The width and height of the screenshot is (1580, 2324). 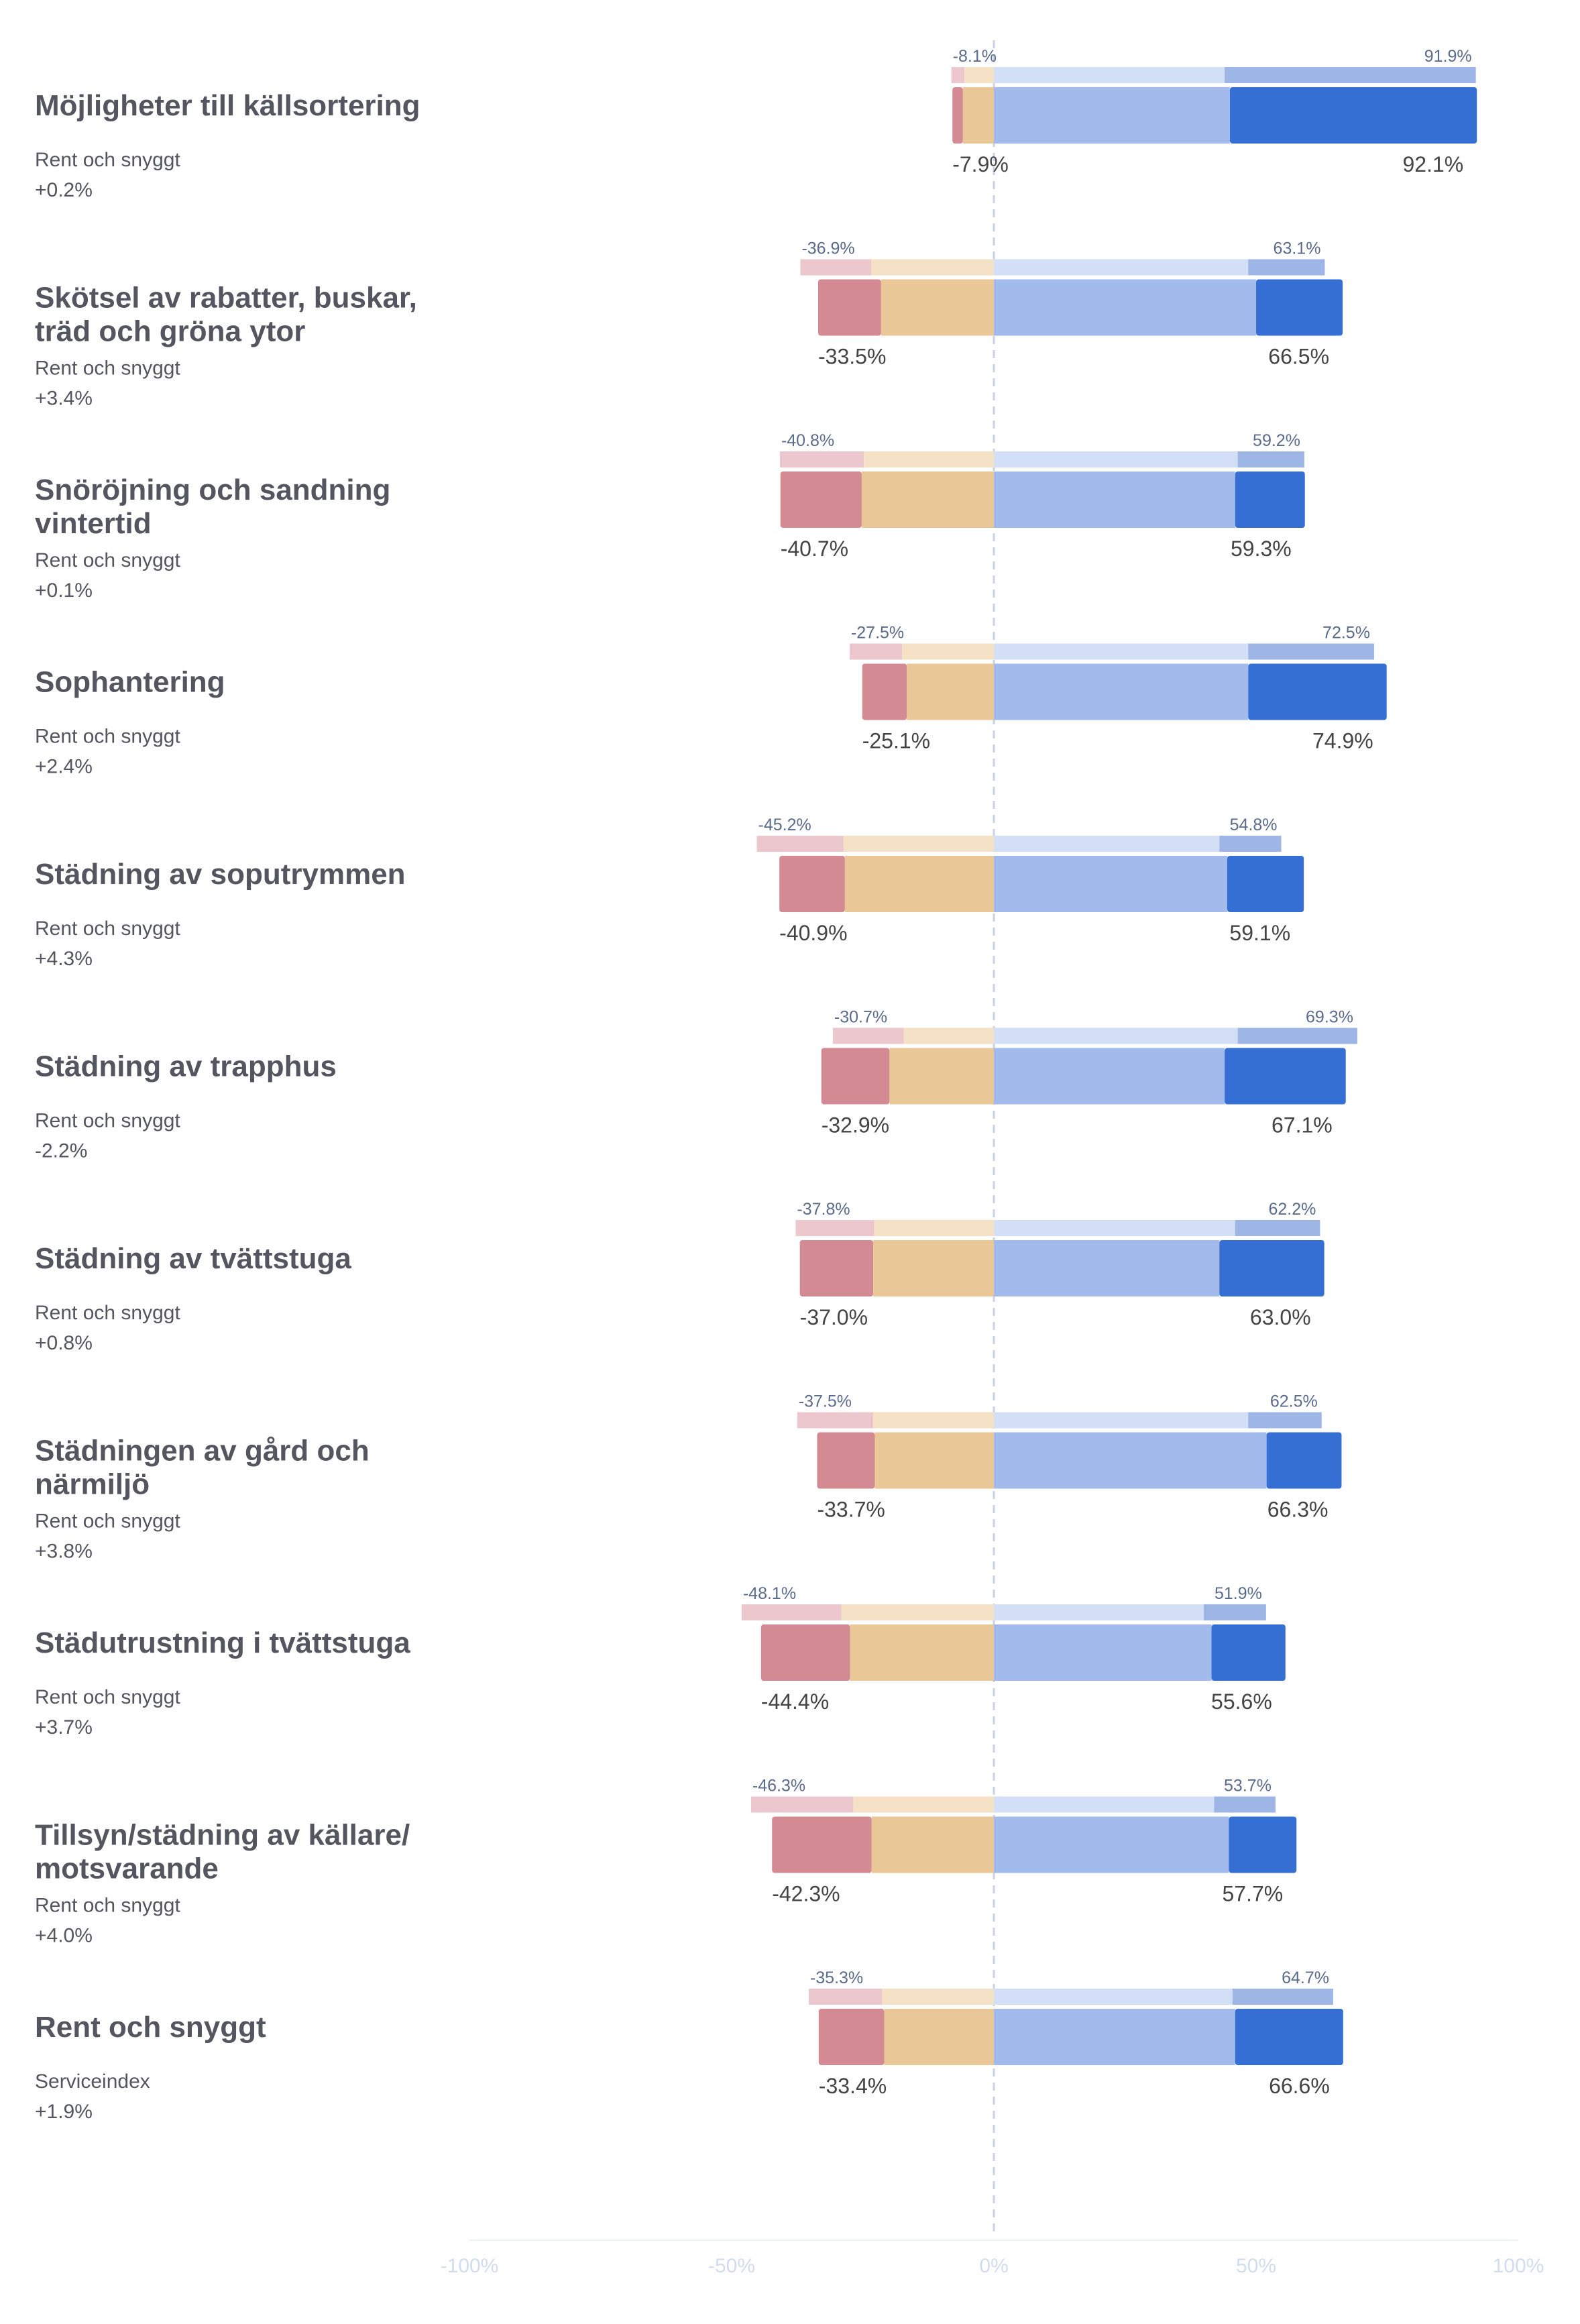 What do you see at coordinates (813, 933) in the screenshot?
I see `cur-neg-label: -40.9%` at bounding box center [813, 933].